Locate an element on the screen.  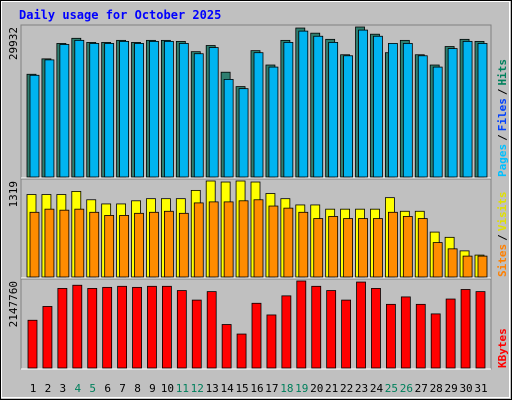
x-tick-label: 21 is located at coordinates (331, 388).